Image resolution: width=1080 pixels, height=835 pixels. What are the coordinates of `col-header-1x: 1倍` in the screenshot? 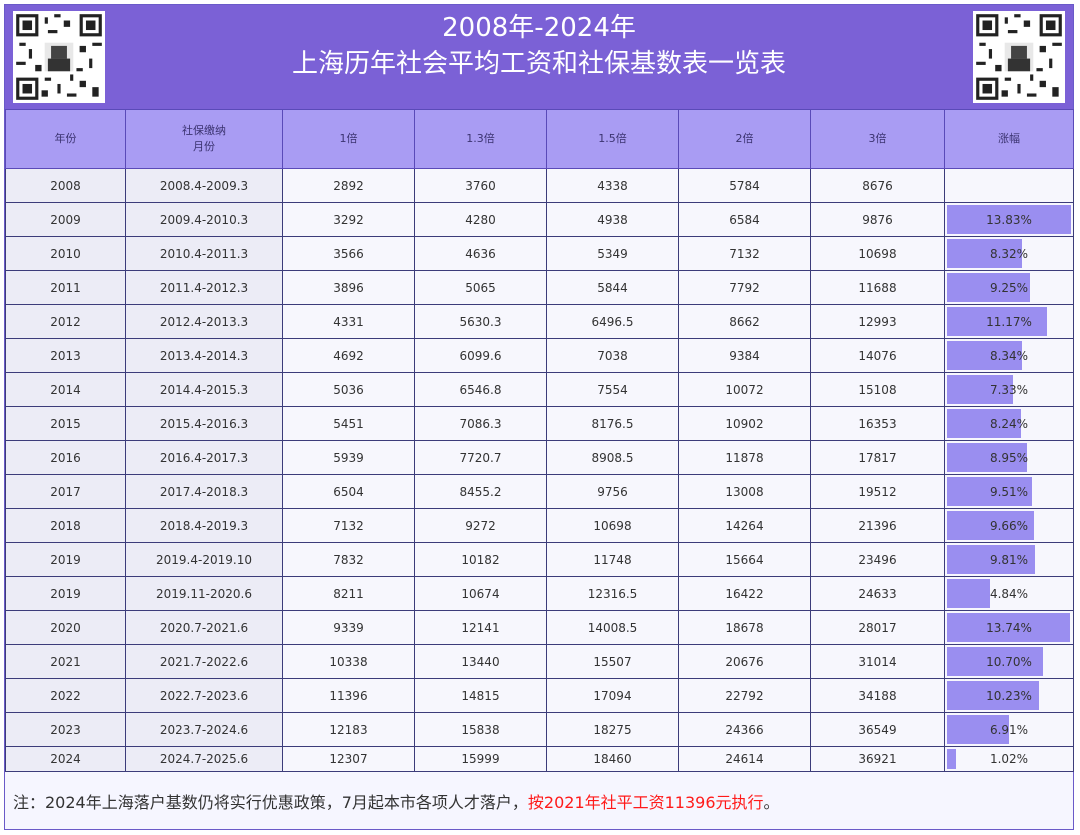 It's located at (348, 139).